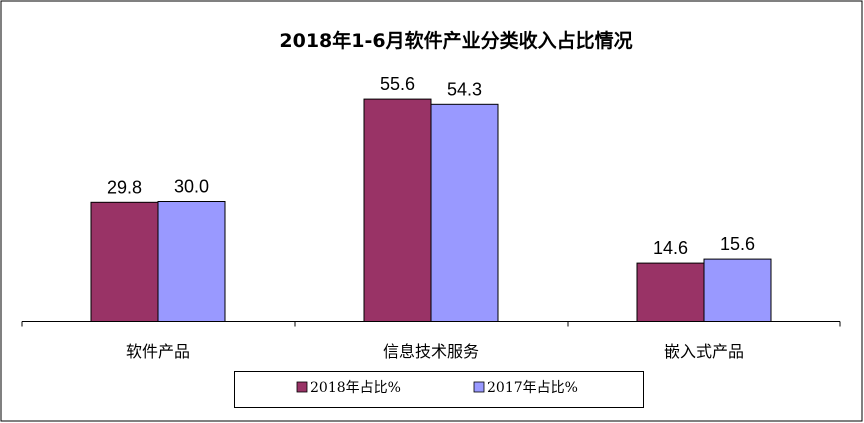  I want to click on chart-title: 2018年1-6月软件产业分类收入占比情况, so click(455, 40).